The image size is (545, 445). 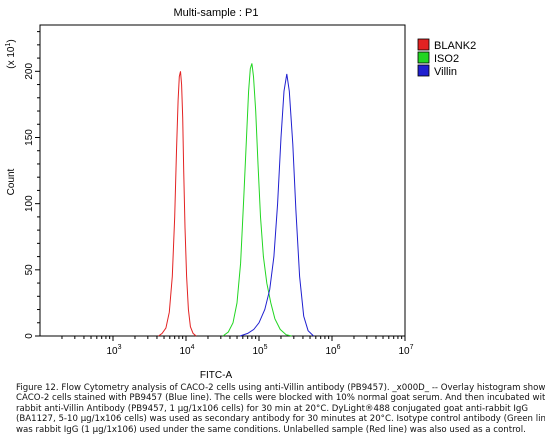 I want to click on legend-label: Villin, so click(x=445, y=72).